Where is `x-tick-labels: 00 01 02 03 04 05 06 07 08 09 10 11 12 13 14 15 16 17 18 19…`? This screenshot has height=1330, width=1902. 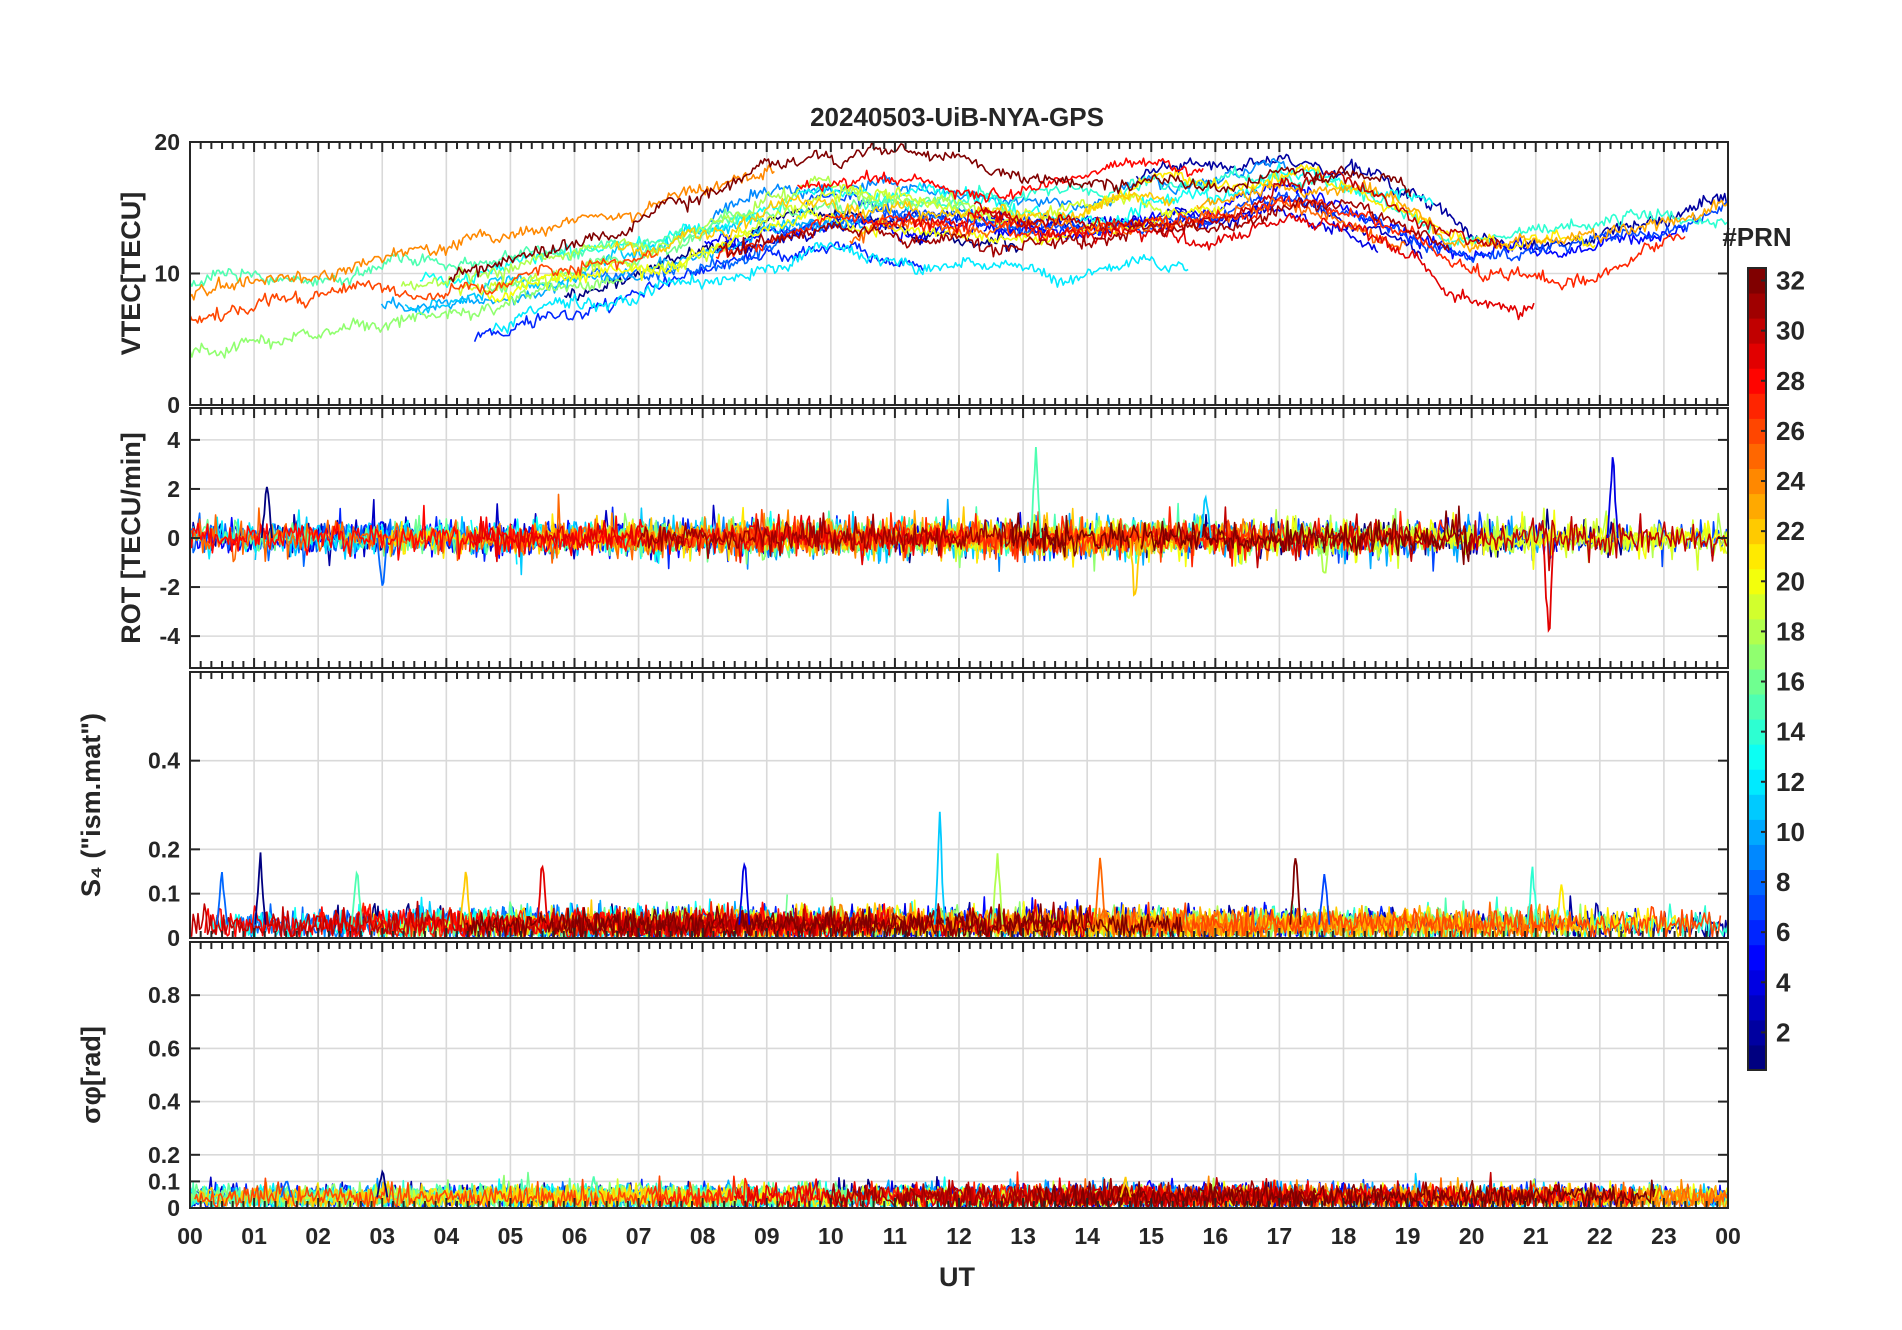
x-tick-labels: 00 01 02 03 04 05 06 07 08 09 10 11 12 13 14 15 16 17 18 19… is located at coordinates (959, 1236).